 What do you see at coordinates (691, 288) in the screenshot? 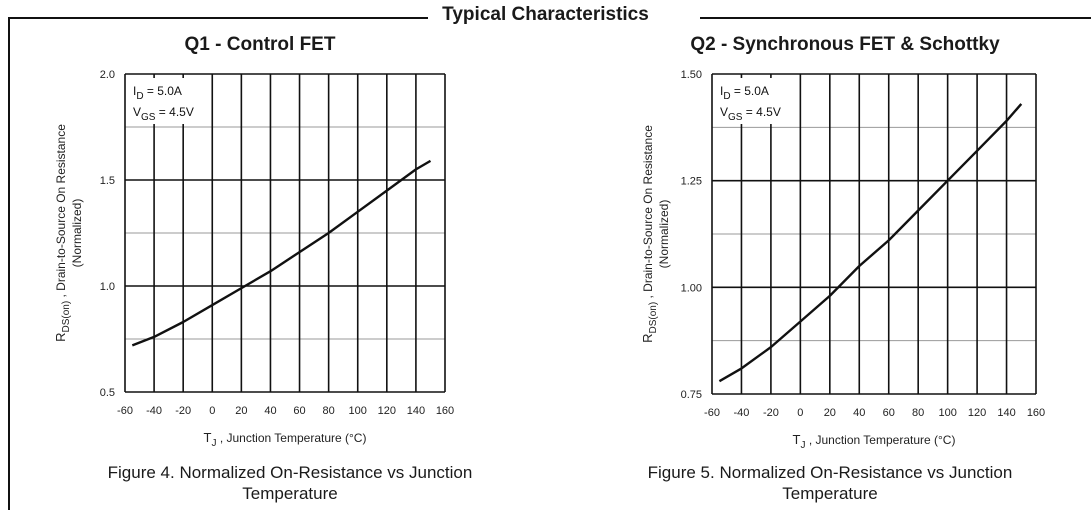
I see `y-tick-label: 1.00` at bounding box center [691, 288].